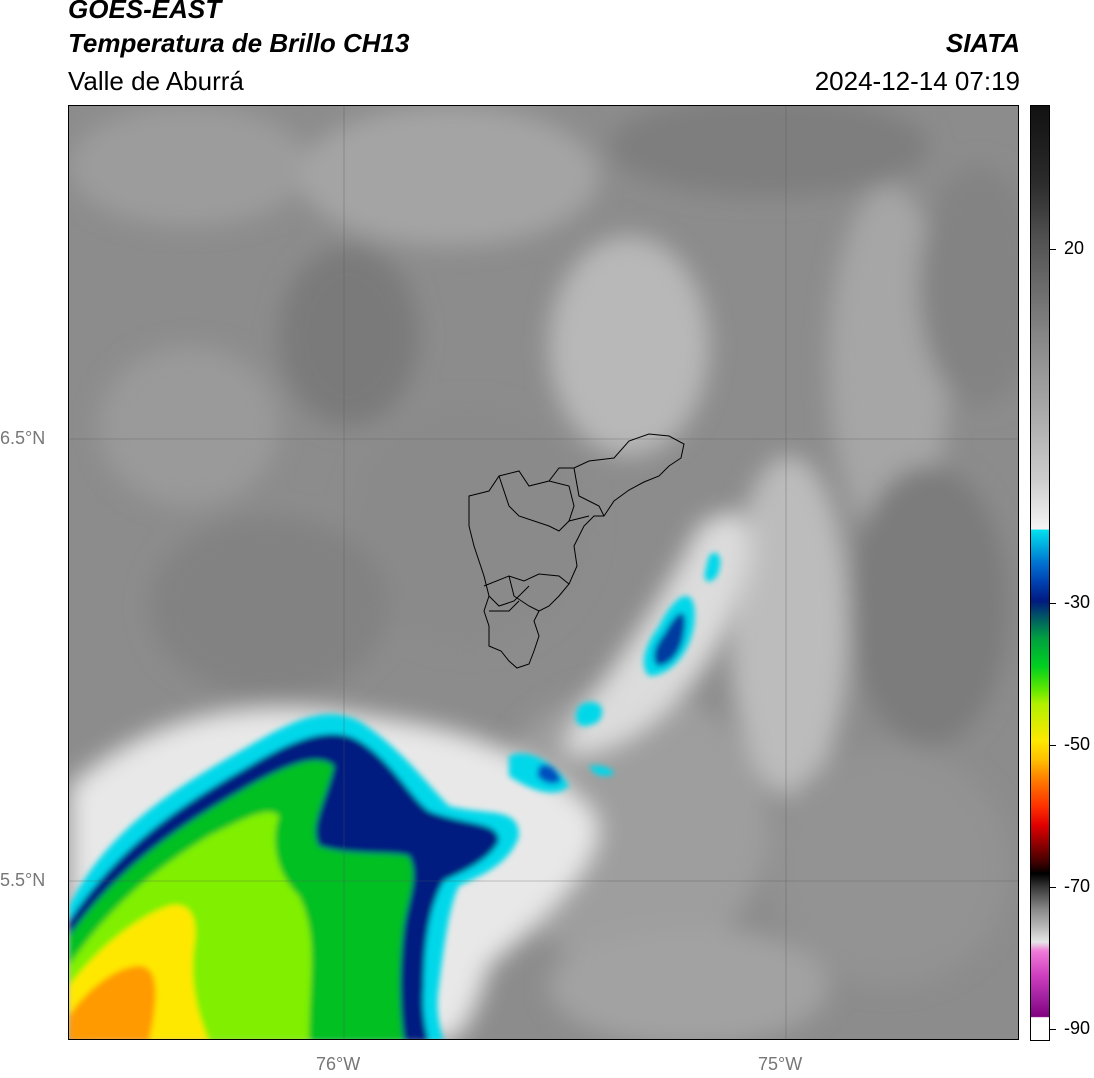 Image resolution: width=1094 pixels, height=1078 pixels. I want to click on colorbar-label-minus50: -50, so click(1077, 744).